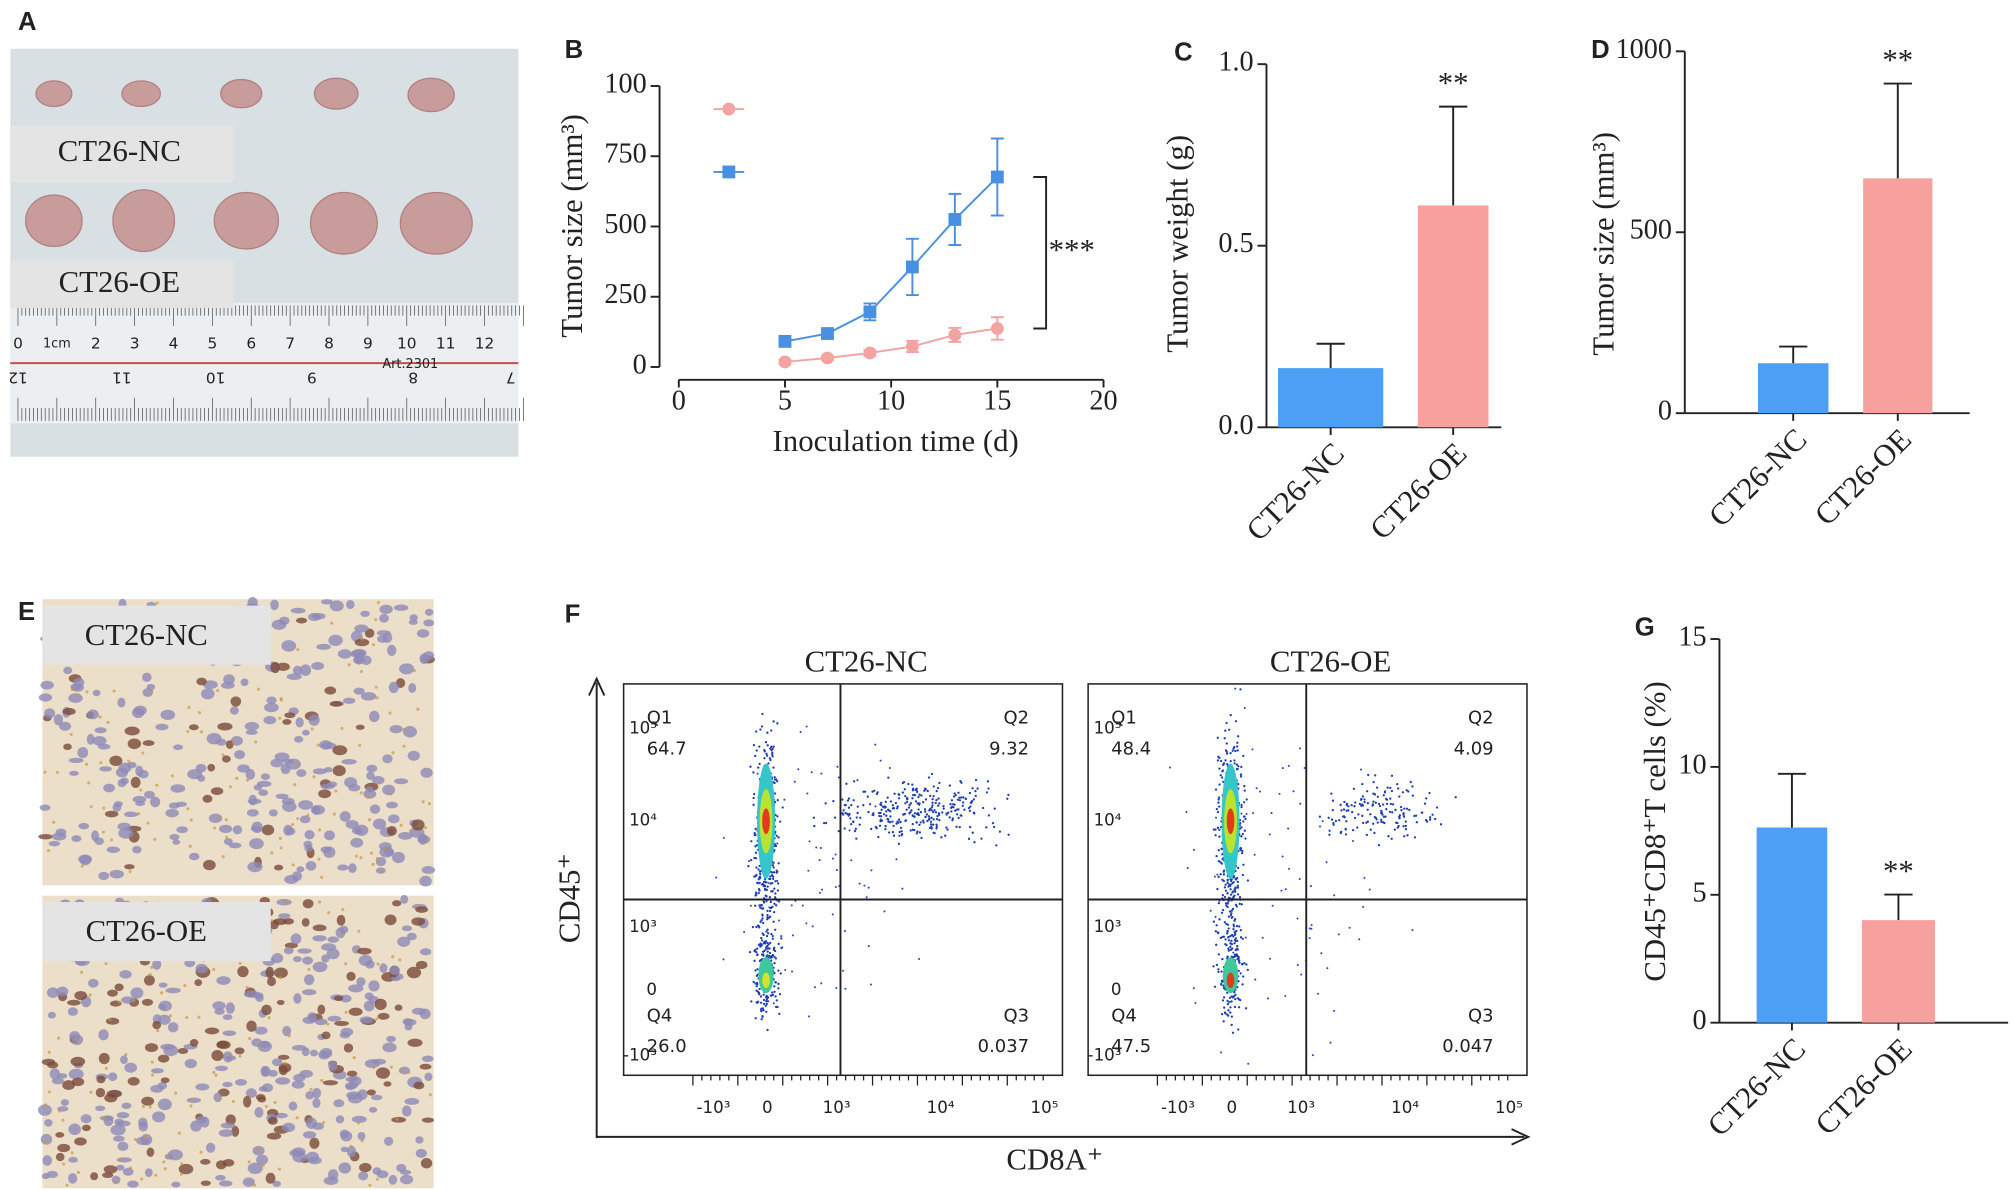 The height and width of the screenshot is (1190, 2012). Describe the element at coordinates (122, 378) in the screenshot. I see `ruler-number-reversed: 11` at that location.